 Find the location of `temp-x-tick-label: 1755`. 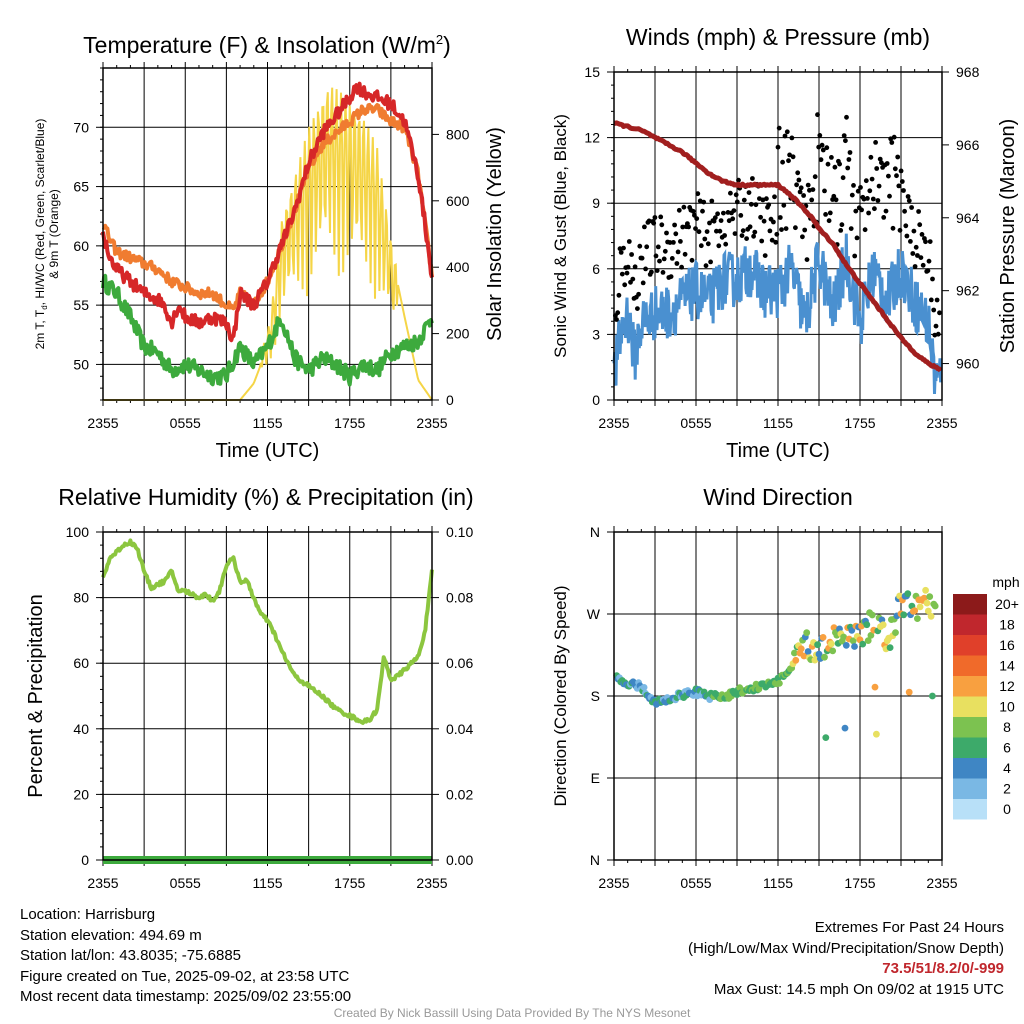

temp-x-tick-label: 1755 is located at coordinates (349, 423).